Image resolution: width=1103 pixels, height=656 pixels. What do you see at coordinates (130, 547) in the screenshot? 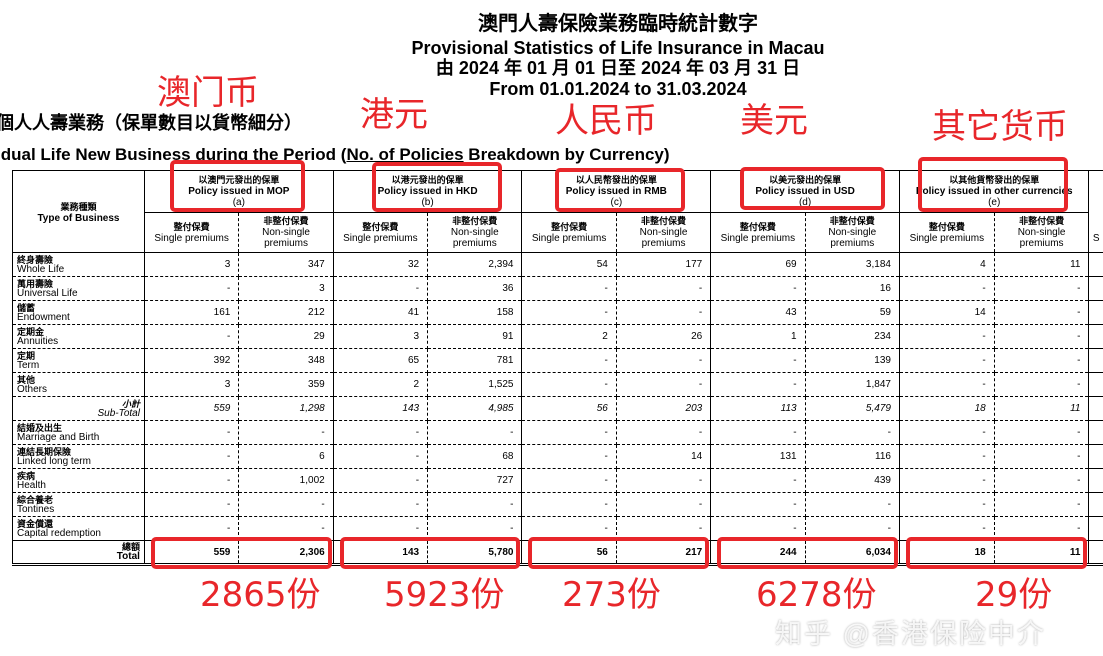
I see `row-label-zh: 總額` at bounding box center [130, 547].